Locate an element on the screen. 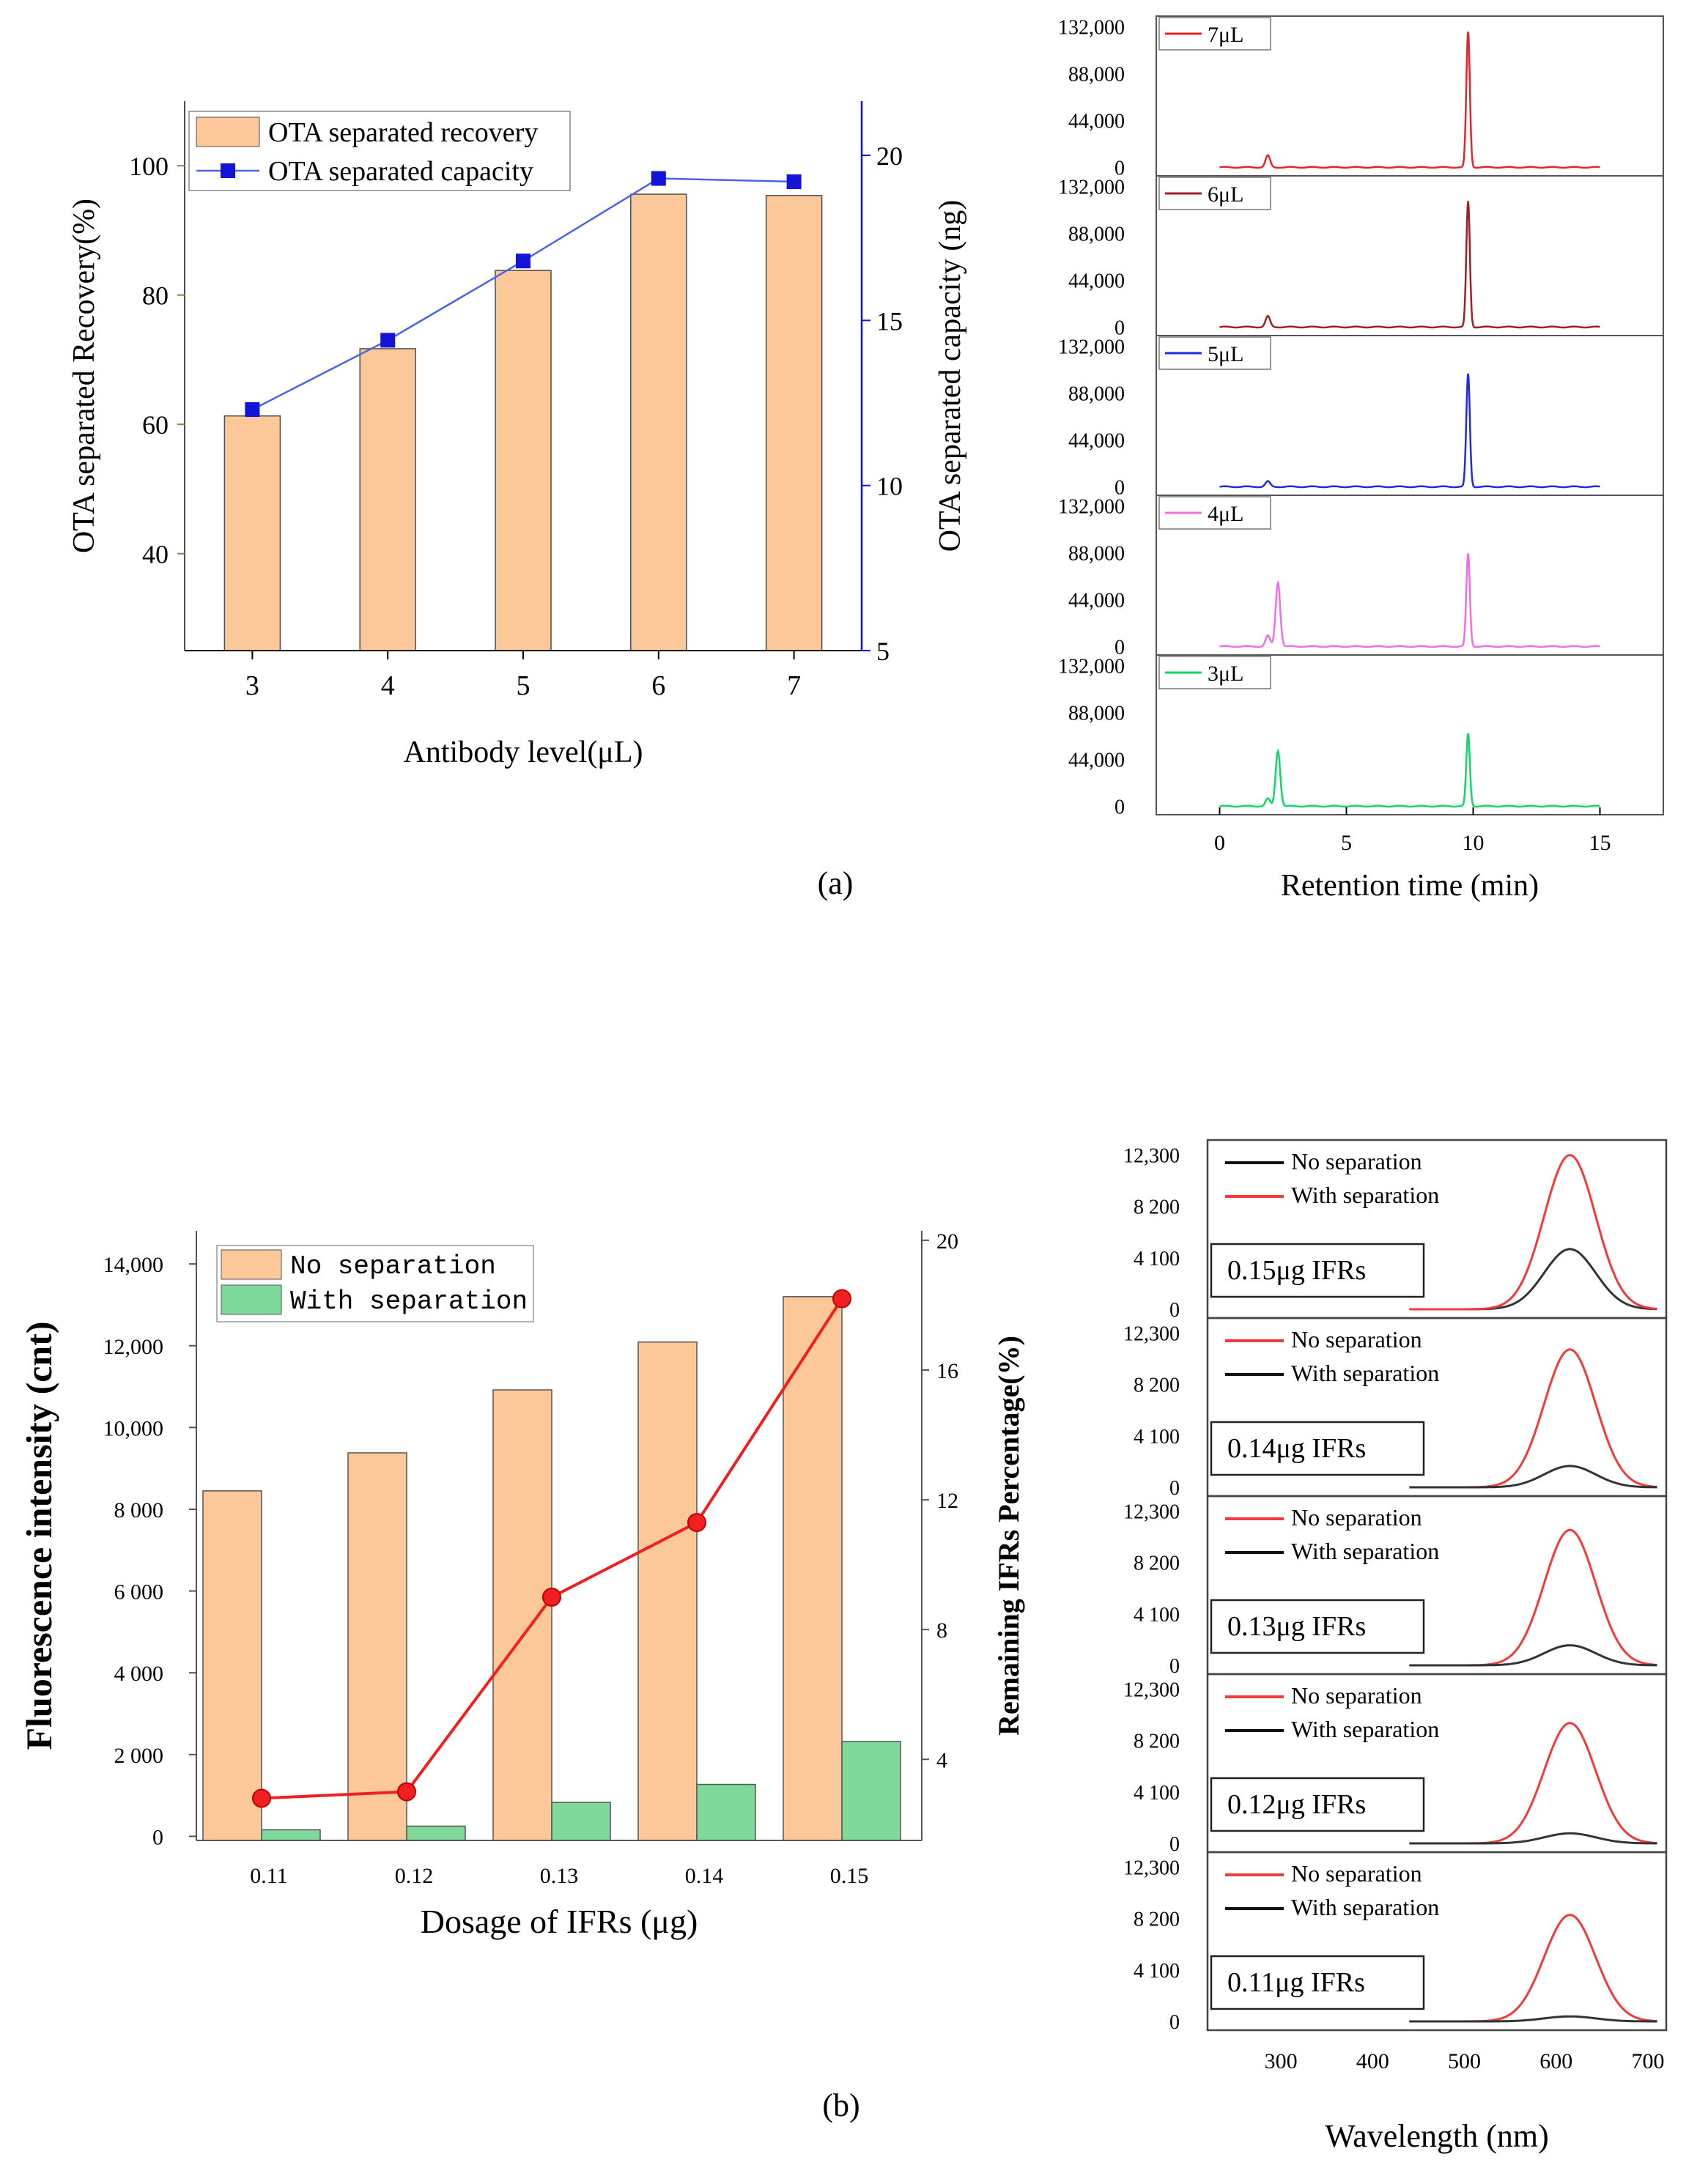 This screenshot has width=1708, height=2165. x-axis-label: Dosage of IFRs (μg) is located at coordinates (559, 1921).